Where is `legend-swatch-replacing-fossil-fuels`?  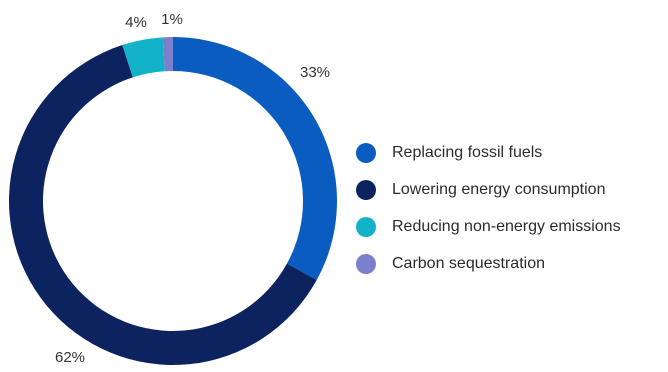
legend-swatch-replacing-fossil-fuels is located at coordinates (366, 152).